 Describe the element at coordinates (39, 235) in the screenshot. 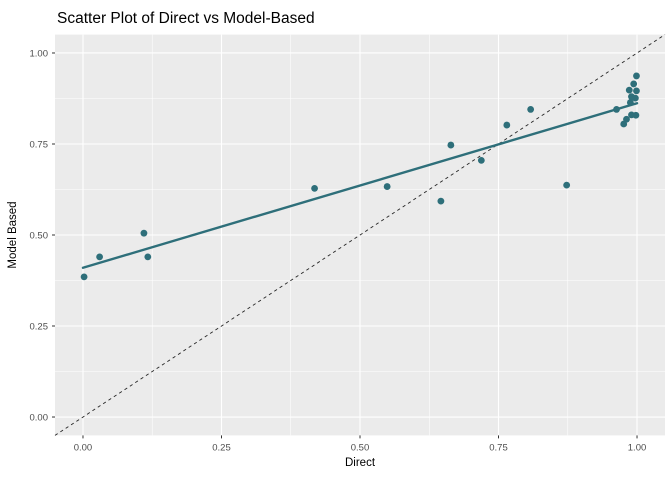

I see `y-tick-label: 0.50` at that location.